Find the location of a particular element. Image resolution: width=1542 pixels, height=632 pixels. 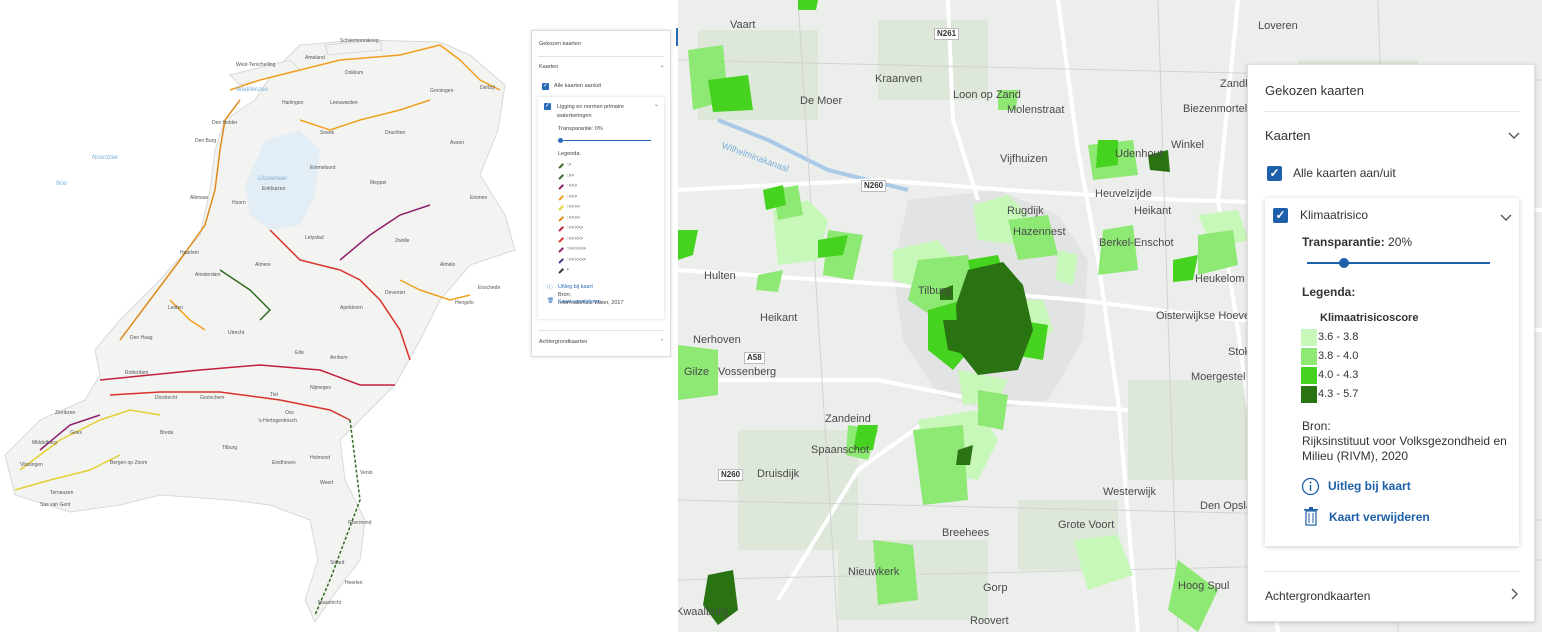

place-label: Dokkum is located at coordinates (354, 73).